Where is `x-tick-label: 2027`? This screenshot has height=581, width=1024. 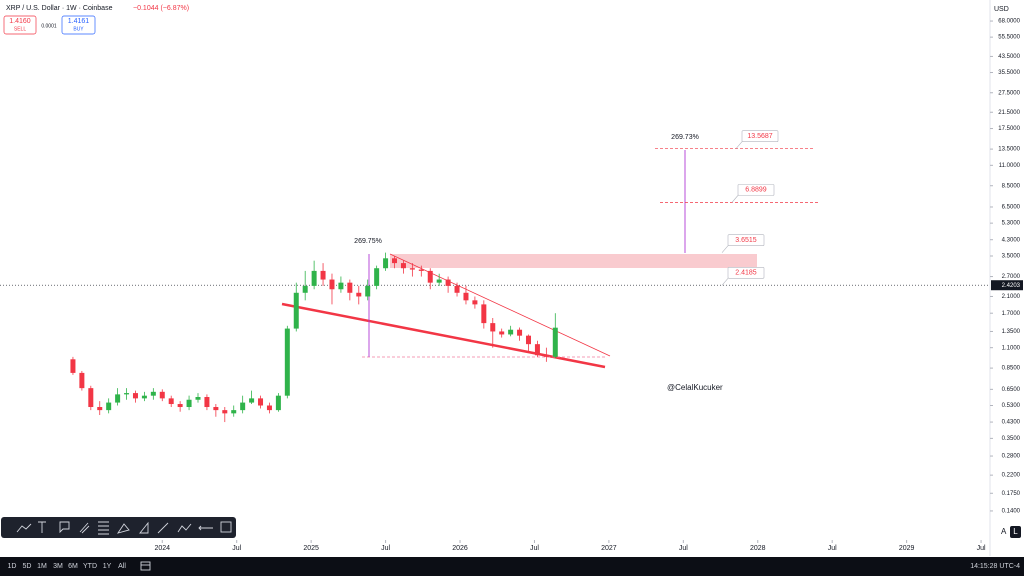
x-tick-label: 2027 is located at coordinates (609, 548).